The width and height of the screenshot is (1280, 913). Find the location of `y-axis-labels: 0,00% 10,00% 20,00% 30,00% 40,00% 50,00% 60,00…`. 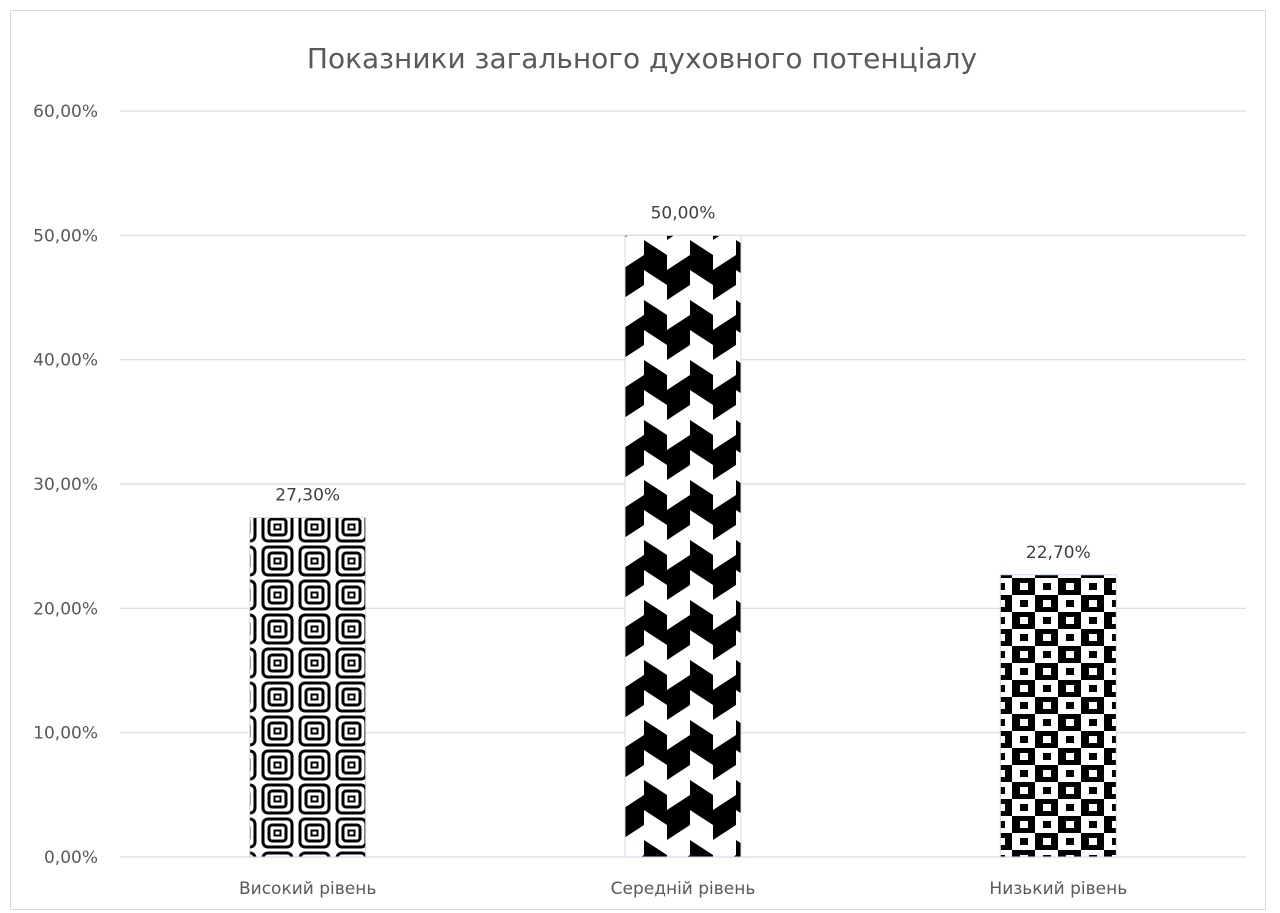

y-axis-labels: 0,00% 10,00% 20,00% 30,00% 40,00% 50,00% 60,00… is located at coordinates (65, 485).